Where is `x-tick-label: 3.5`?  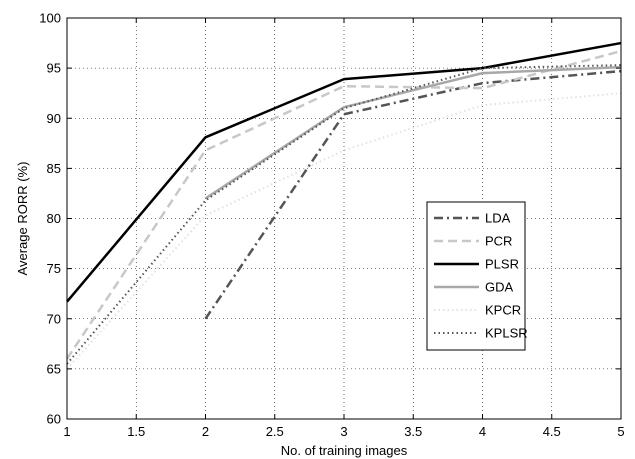
x-tick-label: 3.5 is located at coordinates (413, 431).